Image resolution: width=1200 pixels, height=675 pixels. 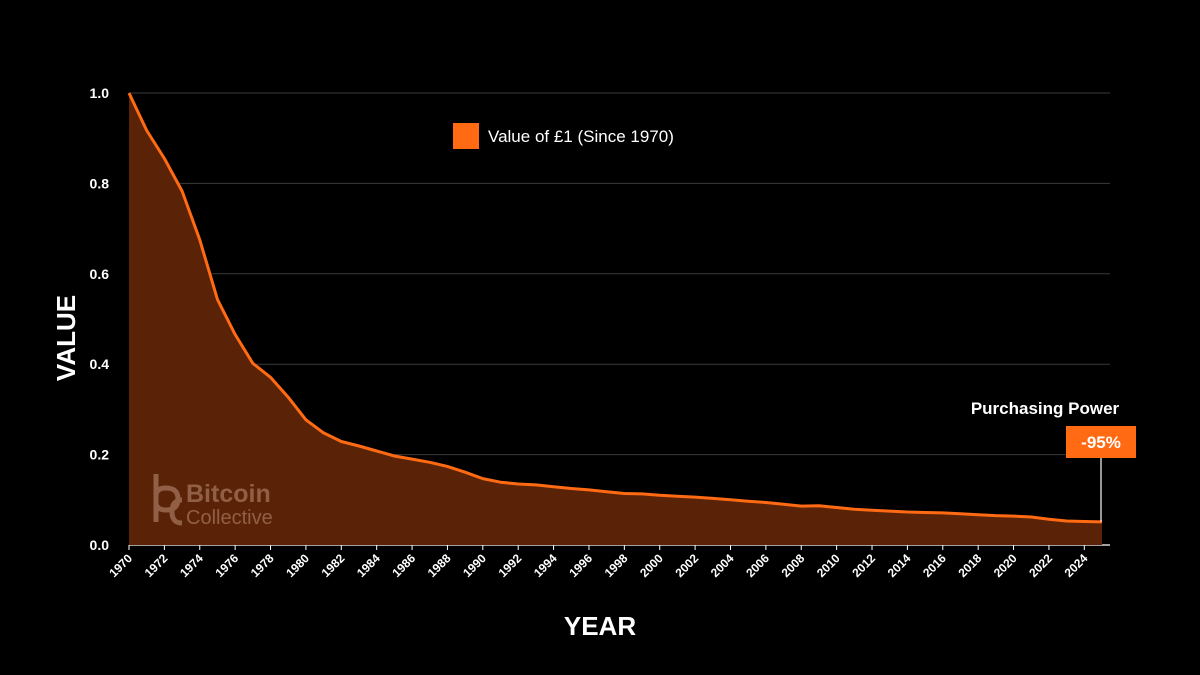 I want to click on legend: Value of £1 (Since 1970), so click(x=563, y=136).